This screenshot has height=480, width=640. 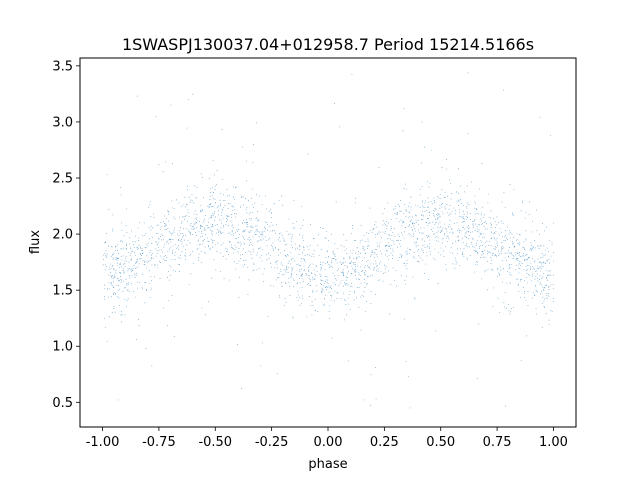 What do you see at coordinates (497, 442) in the screenshot?
I see `x-tick-label: 0.75` at bounding box center [497, 442].